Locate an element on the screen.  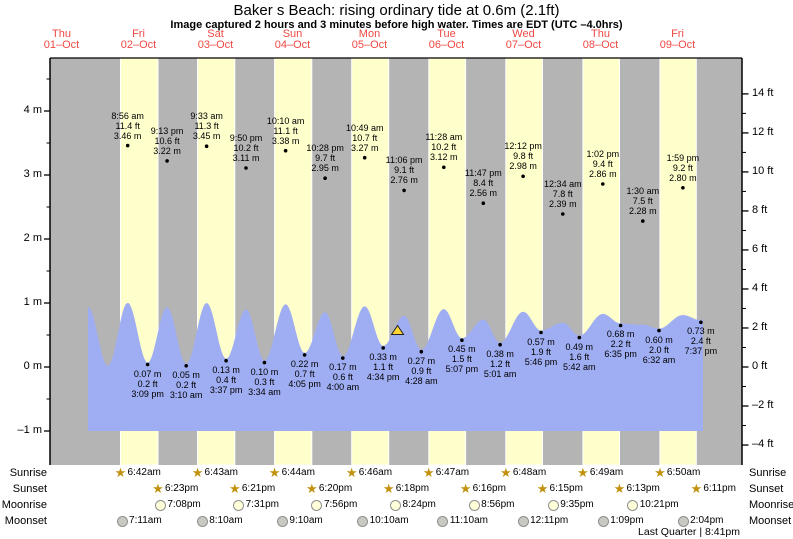
right-axis-tick-label: 4 ft is located at coordinates (760, 287).